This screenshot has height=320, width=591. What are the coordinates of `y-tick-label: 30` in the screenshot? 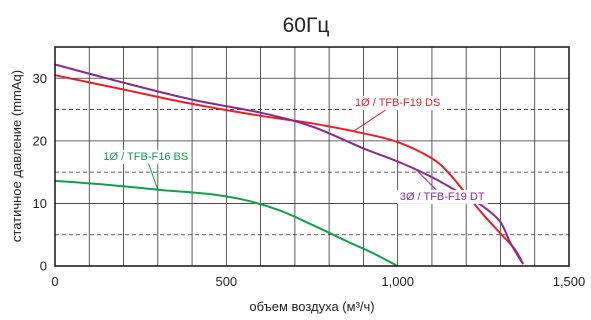 It's located at (40, 78).